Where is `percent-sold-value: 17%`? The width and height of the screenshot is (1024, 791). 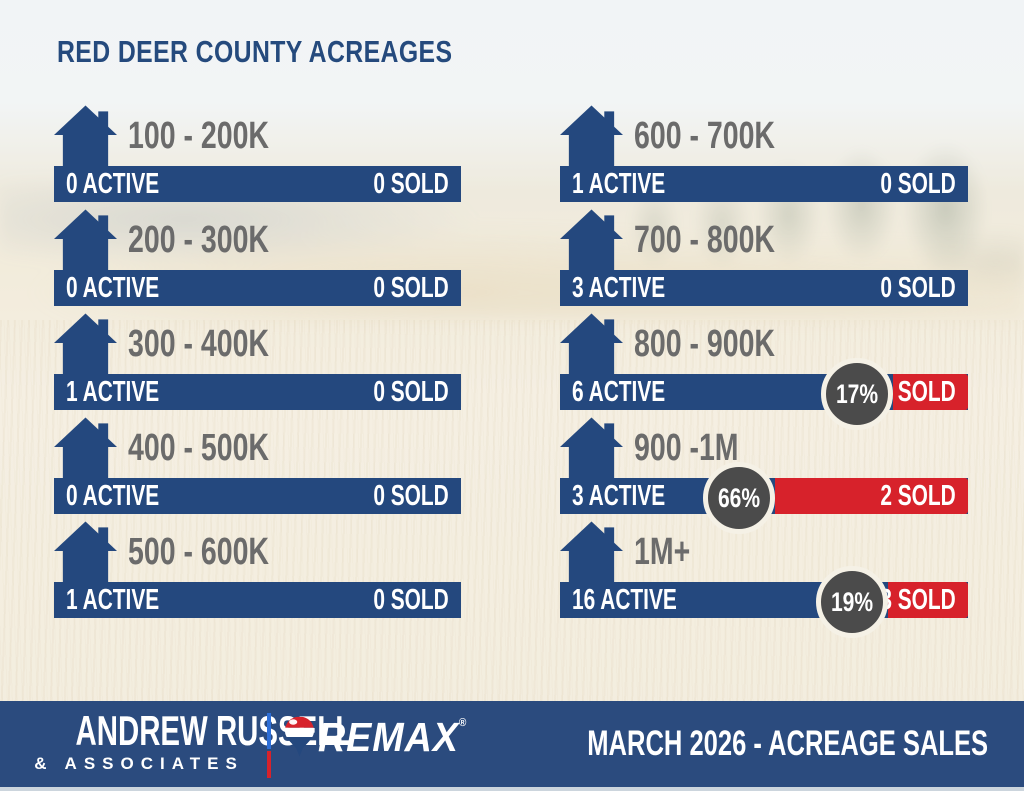
percent-sold-value: 17% is located at coordinates (857, 393).